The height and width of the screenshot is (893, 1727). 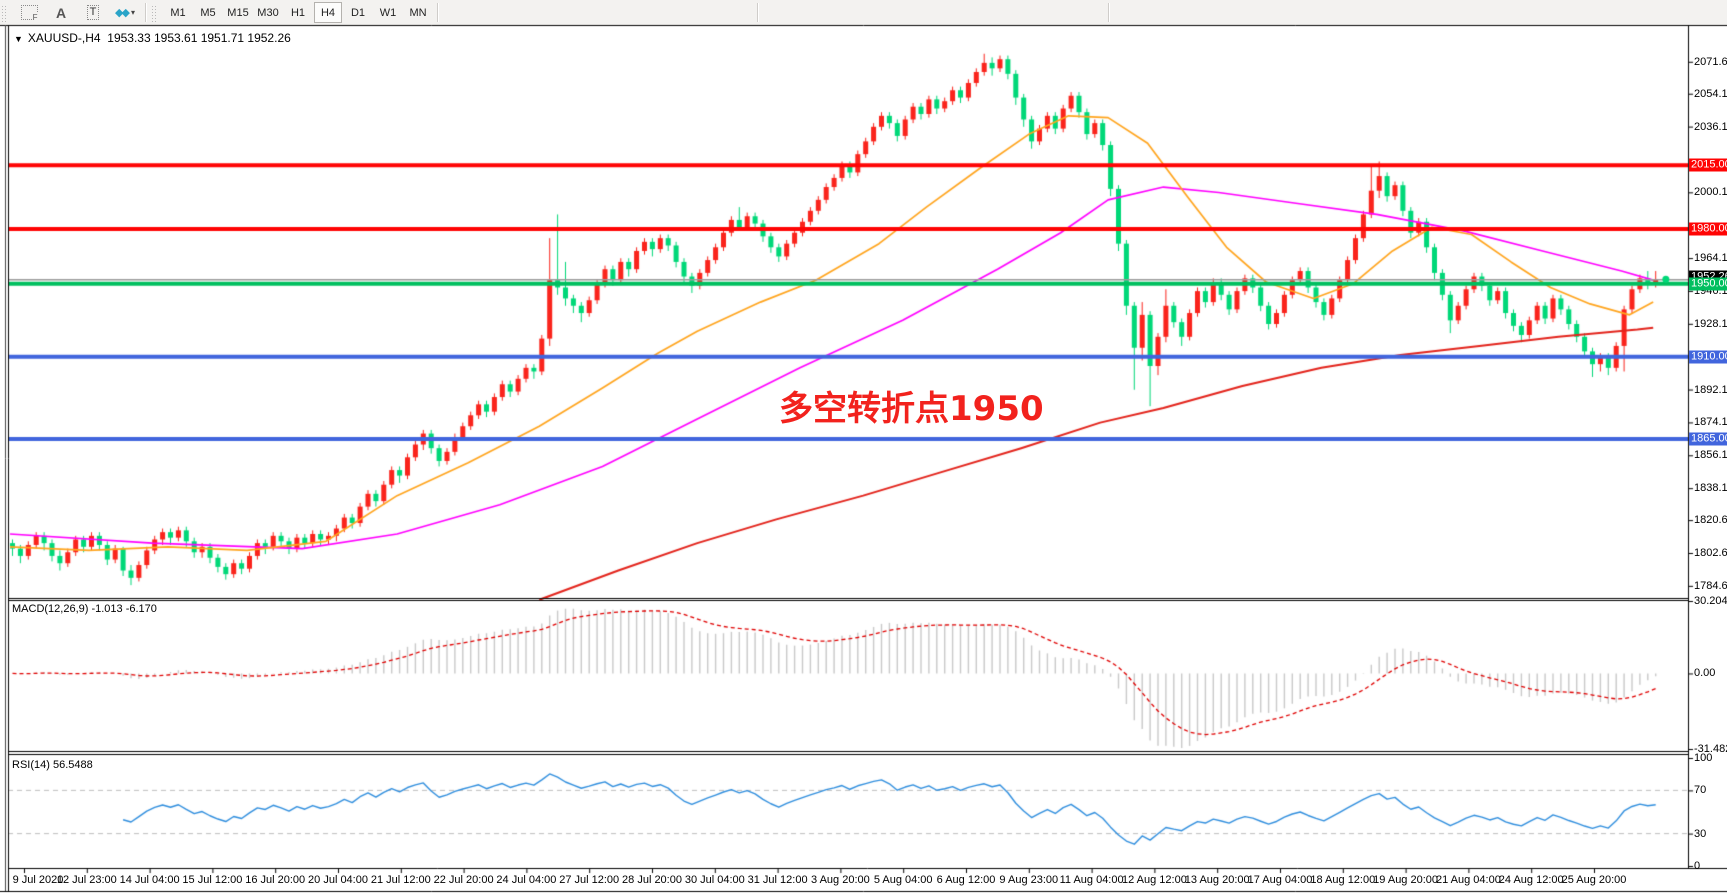 What do you see at coordinates (1710, 258) in the screenshot?
I see `price-axis-label: 1964.10` at bounding box center [1710, 258].